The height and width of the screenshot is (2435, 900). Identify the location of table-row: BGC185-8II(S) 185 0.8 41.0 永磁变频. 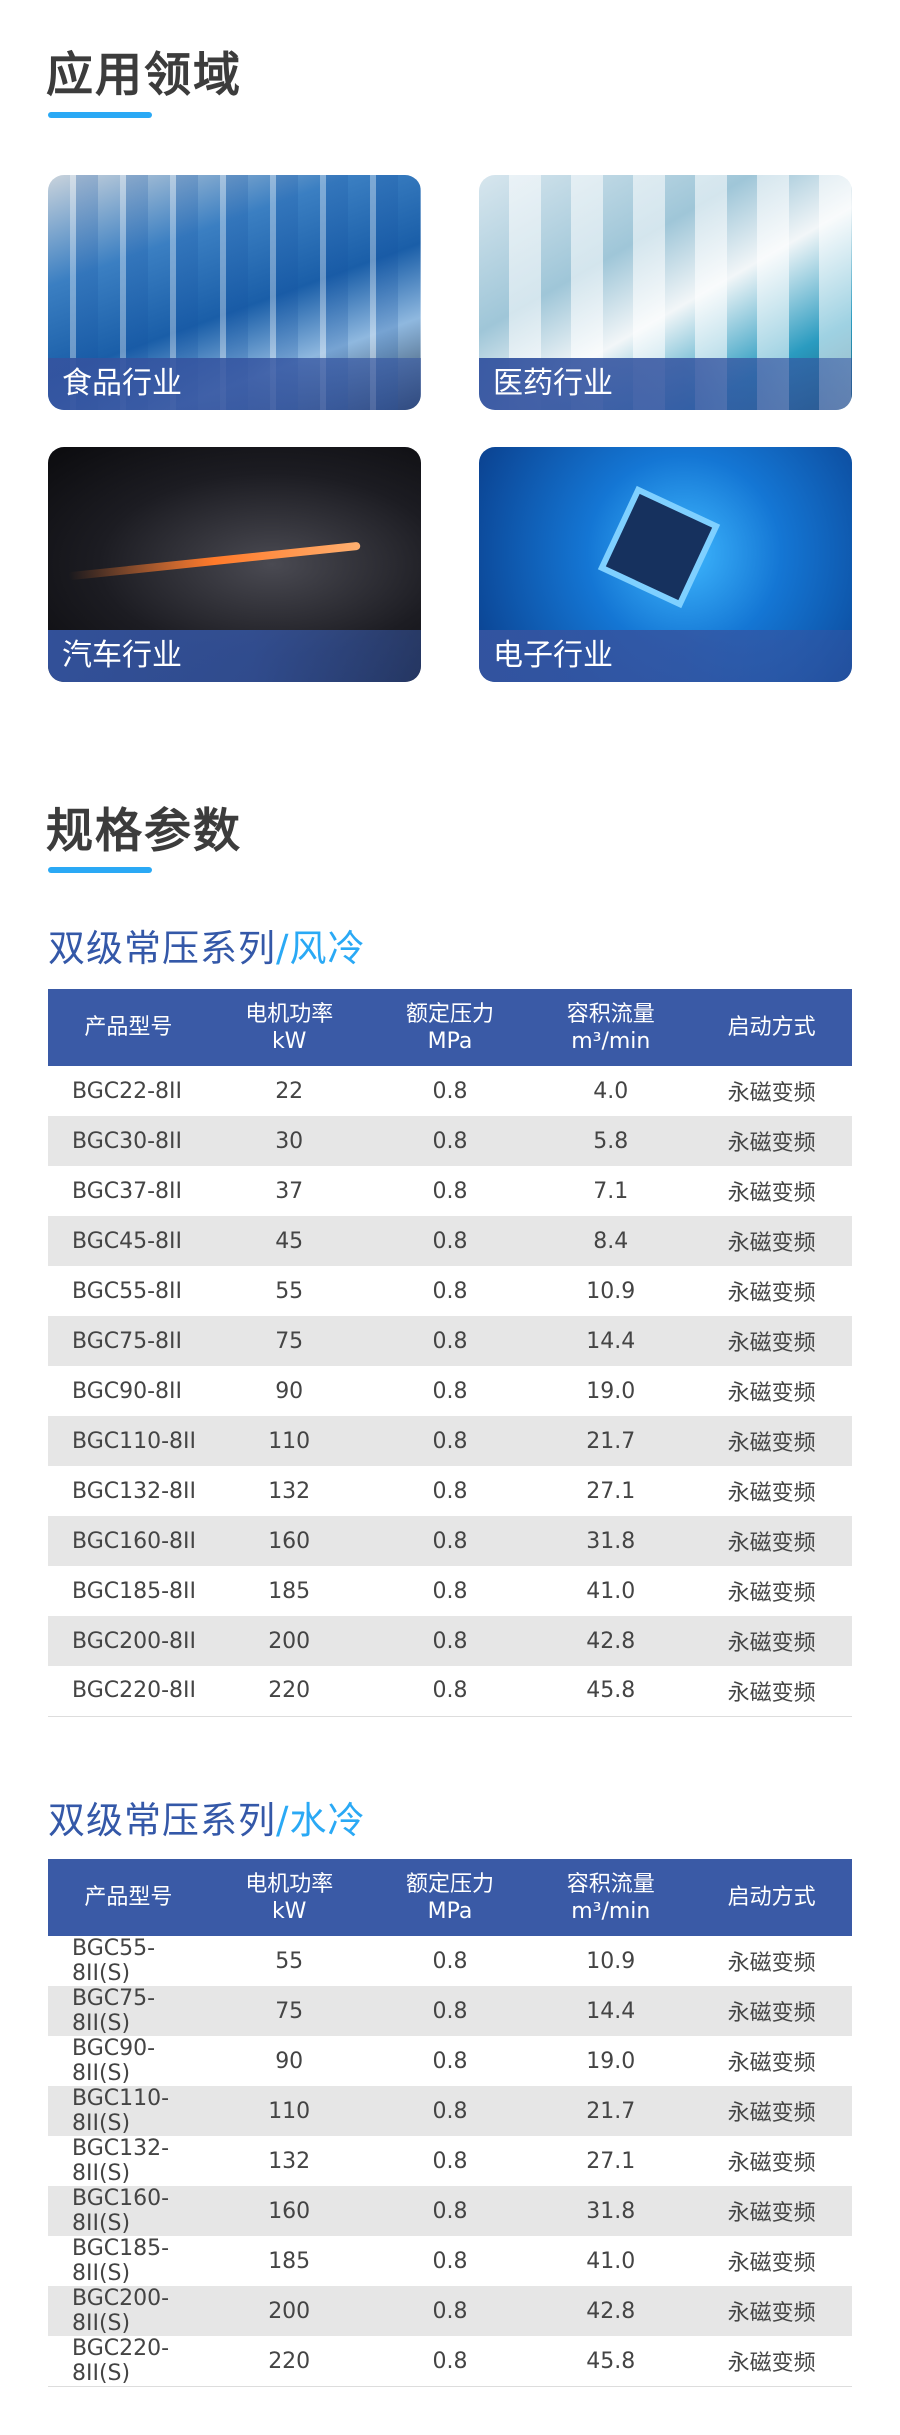
(450, 2261).